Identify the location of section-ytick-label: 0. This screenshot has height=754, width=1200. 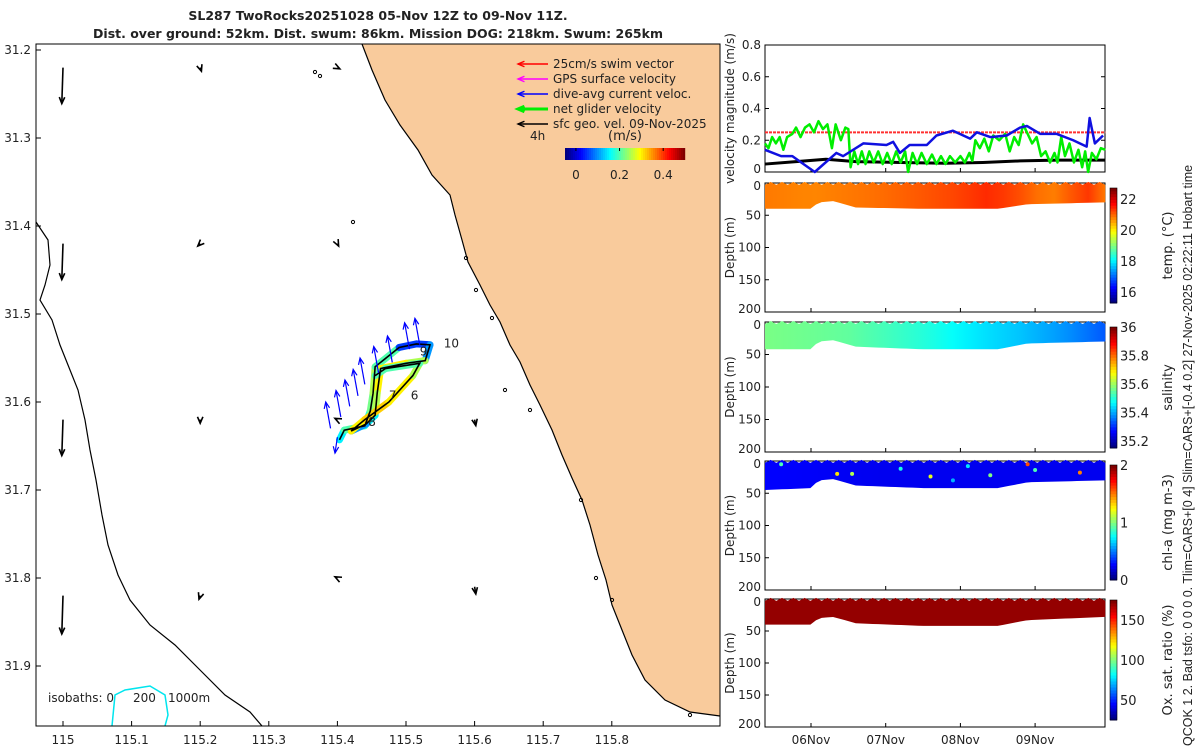
(757, 464).